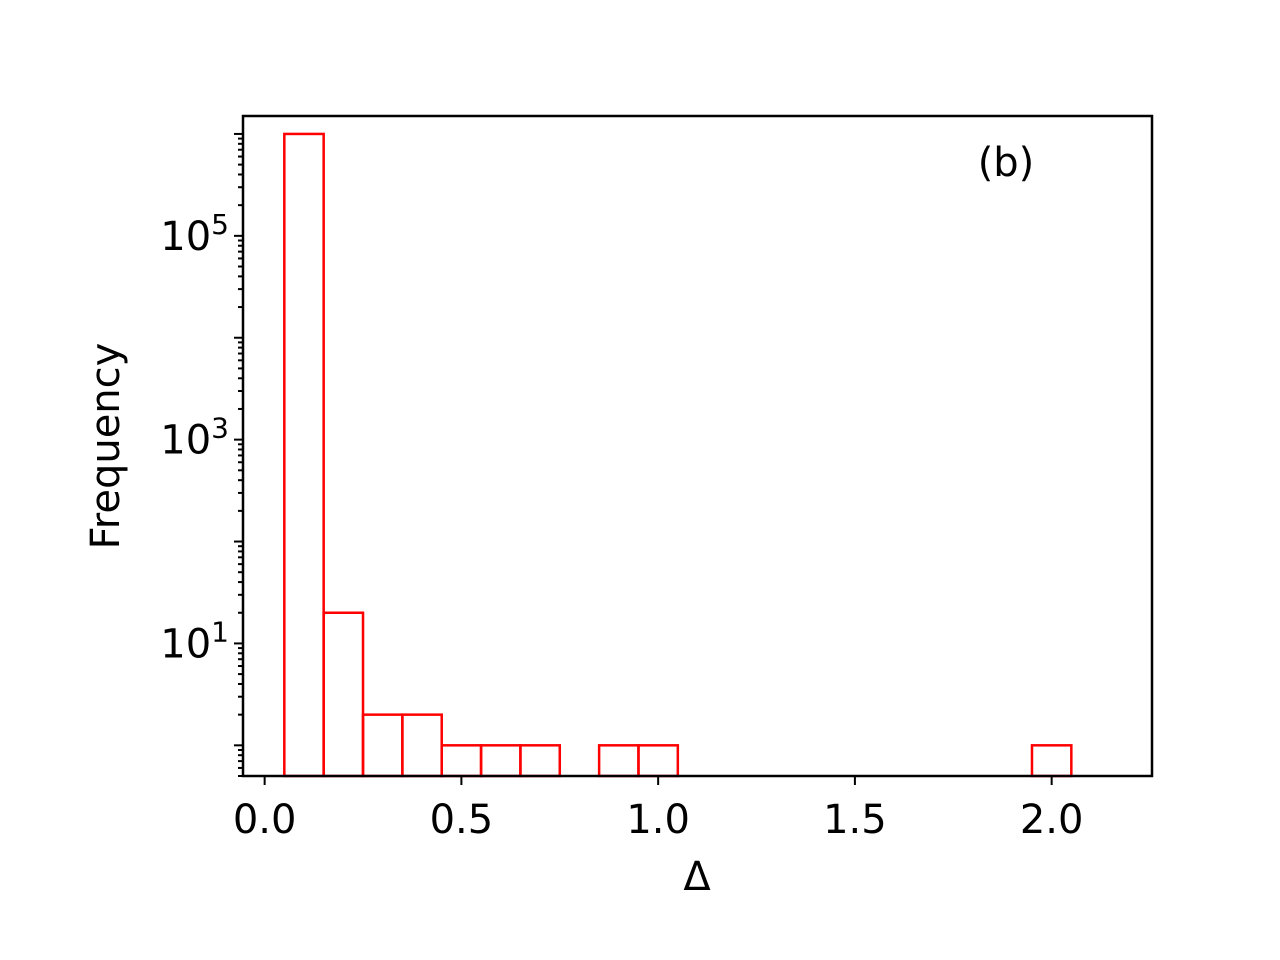 This screenshot has height=960, width=1280. What do you see at coordinates (697, 877) in the screenshot?
I see `x-axis-label: Δ` at bounding box center [697, 877].